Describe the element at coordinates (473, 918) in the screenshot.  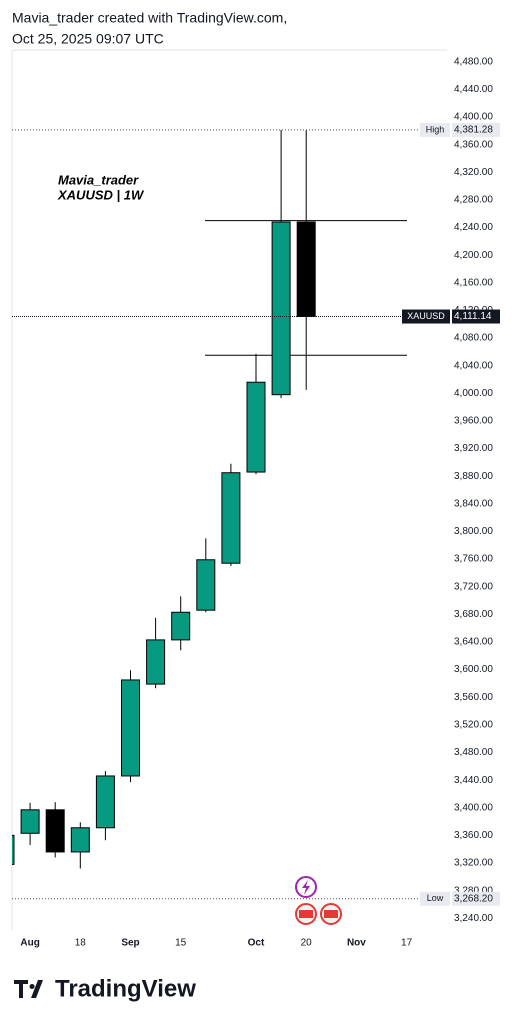
I see `y-tick-label: 3,240.00` at that location.